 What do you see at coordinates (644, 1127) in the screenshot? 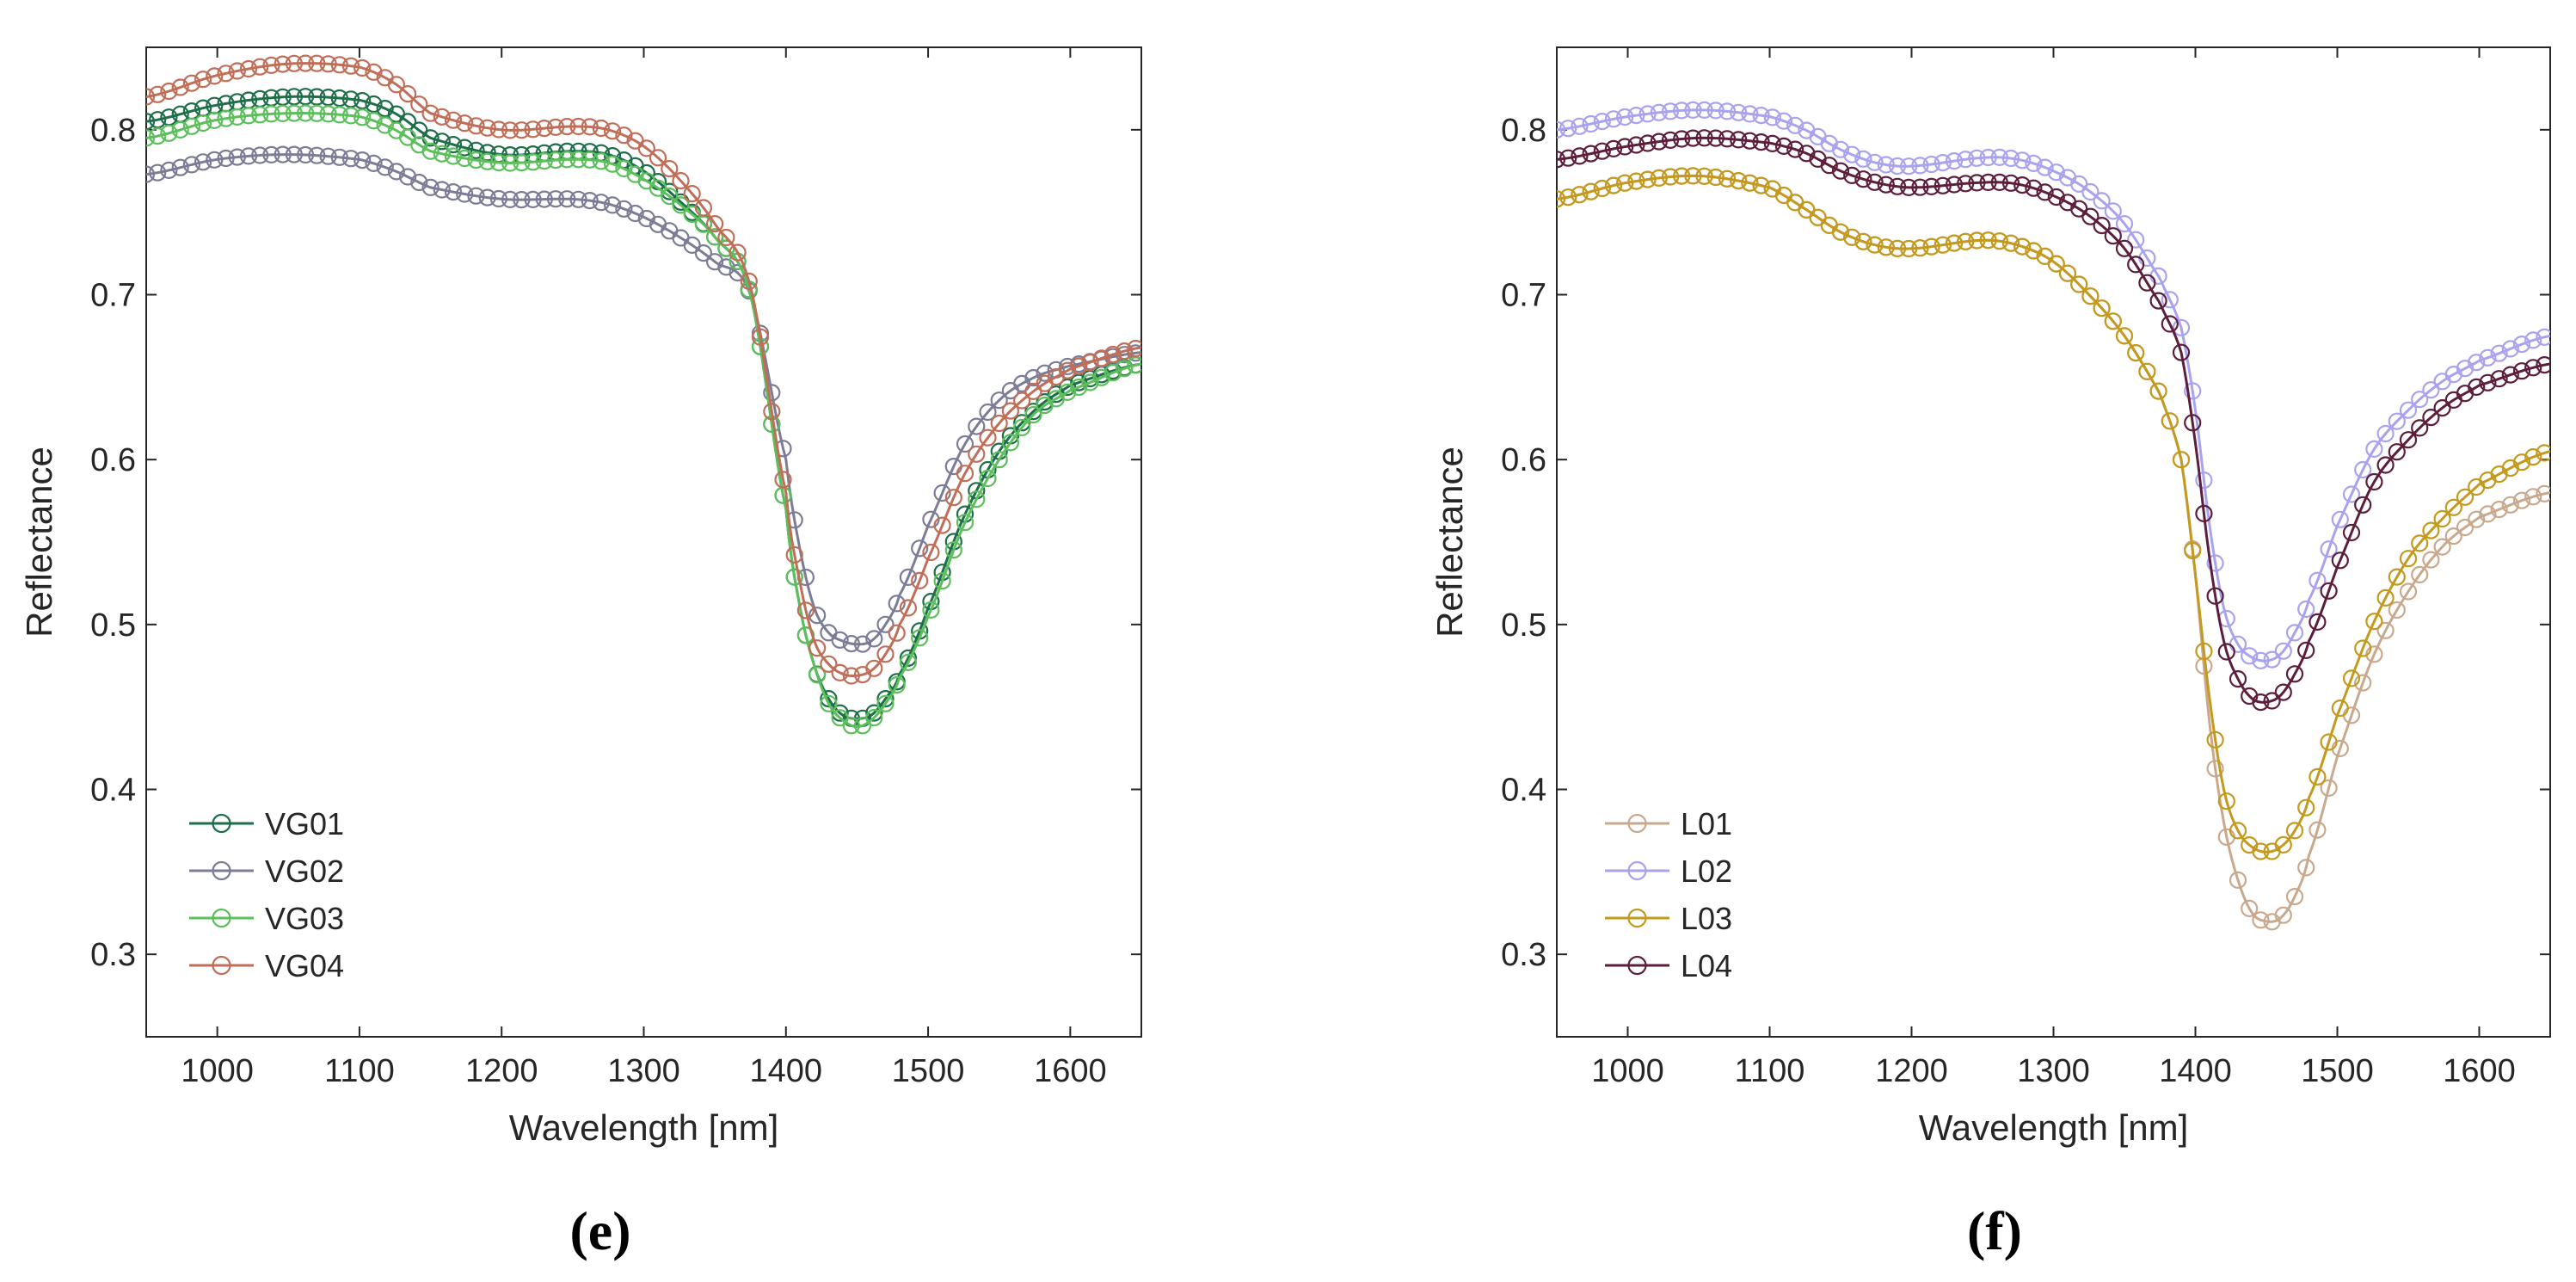
I see `x-axis-label: Wavelength [nm]` at bounding box center [644, 1127].